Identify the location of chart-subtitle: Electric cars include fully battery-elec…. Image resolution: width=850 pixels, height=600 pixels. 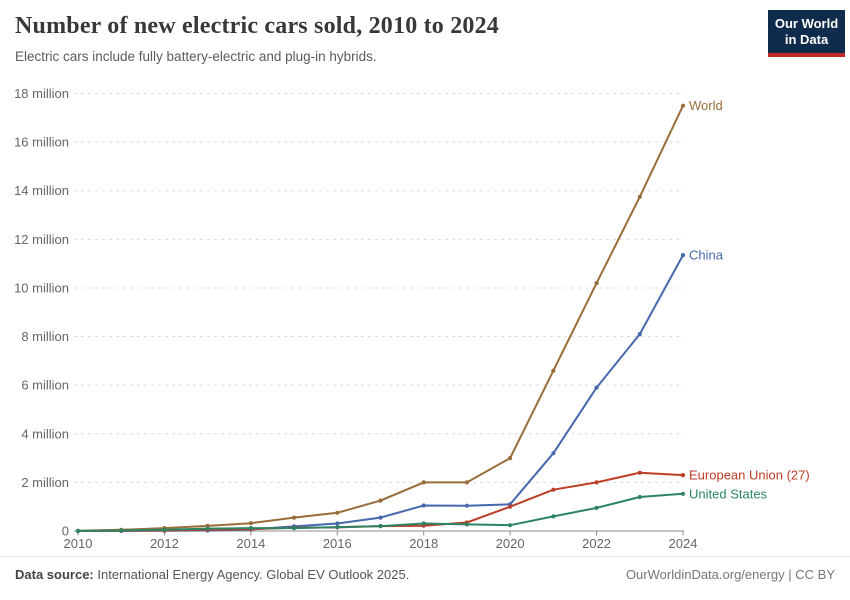
(196, 56).